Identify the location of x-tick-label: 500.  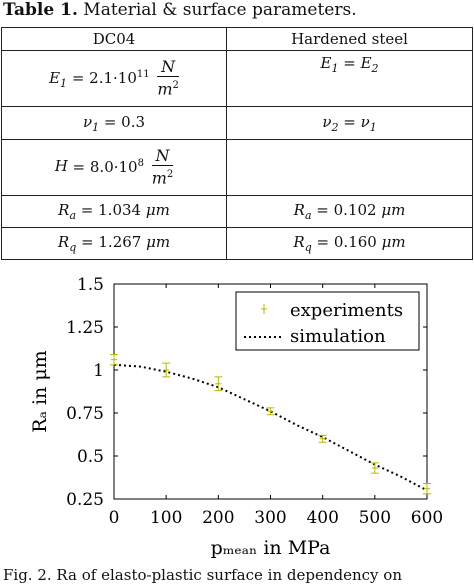
(375, 518).